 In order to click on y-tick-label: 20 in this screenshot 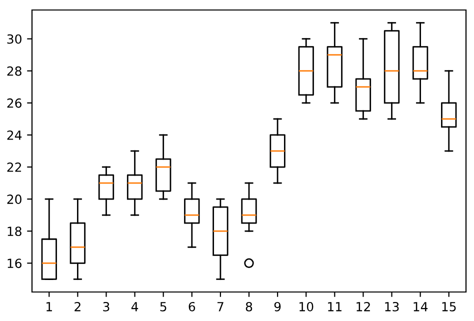, I will do `click(14, 199)`.